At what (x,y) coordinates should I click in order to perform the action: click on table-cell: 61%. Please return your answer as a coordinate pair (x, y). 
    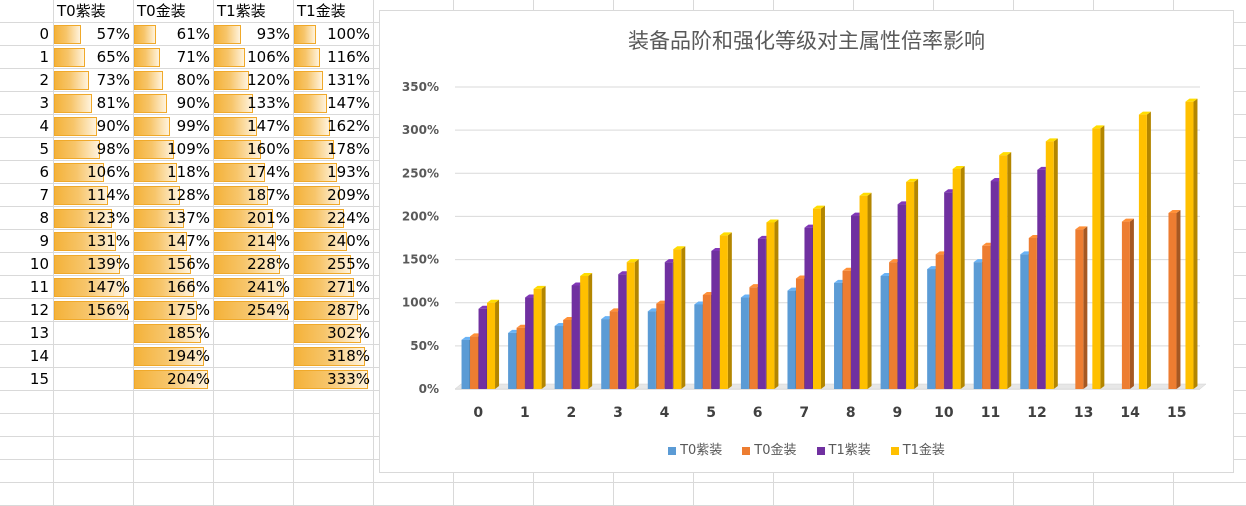
    Looking at the image, I should click on (173, 34).